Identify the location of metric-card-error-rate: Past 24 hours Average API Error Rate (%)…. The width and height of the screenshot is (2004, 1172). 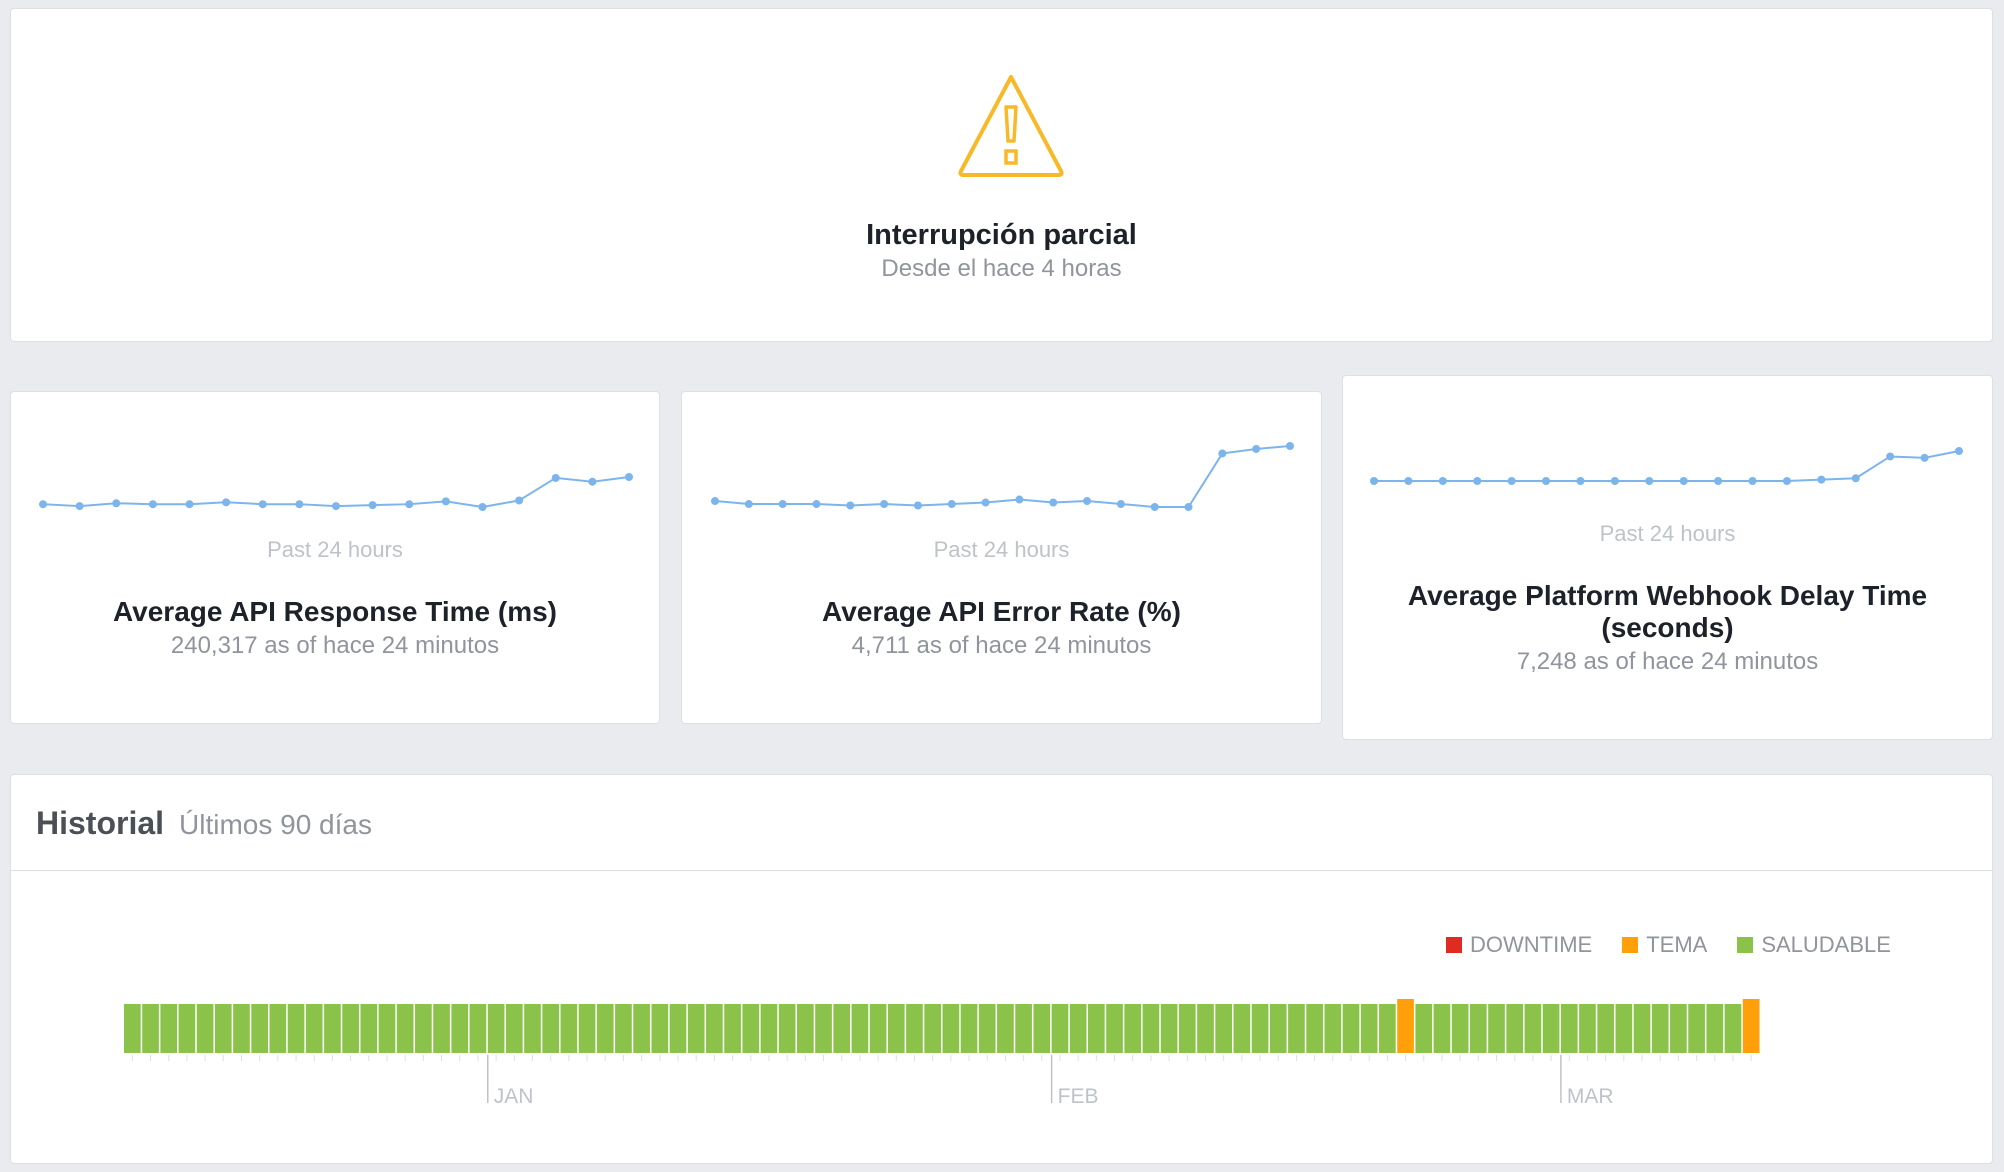
(1001, 557).